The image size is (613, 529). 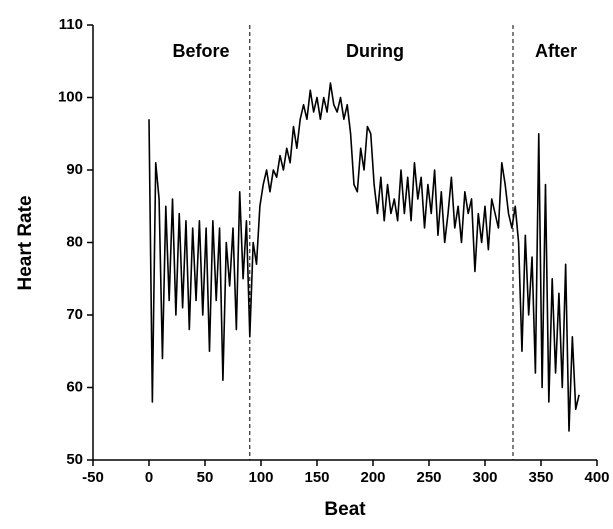 What do you see at coordinates (596, 477) in the screenshot?
I see `x-tick-label: 400` at bounding box center [596, 477].